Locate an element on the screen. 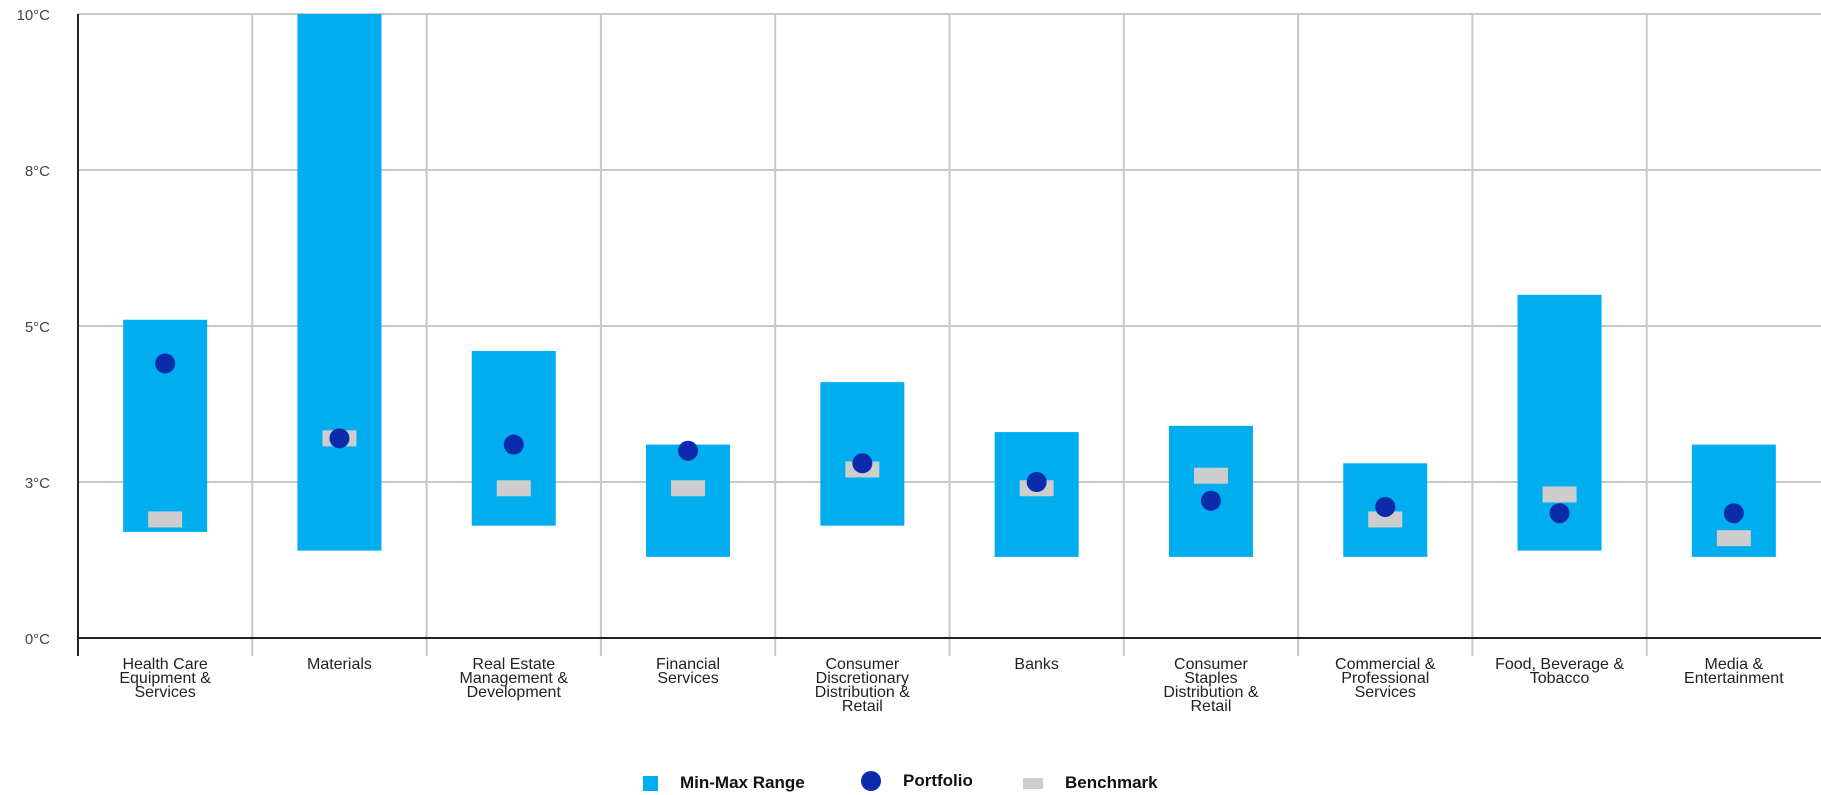 This screenshot has width=1821, height=795. x-tick-label-line: Financial is located at coordinates (688, 664).